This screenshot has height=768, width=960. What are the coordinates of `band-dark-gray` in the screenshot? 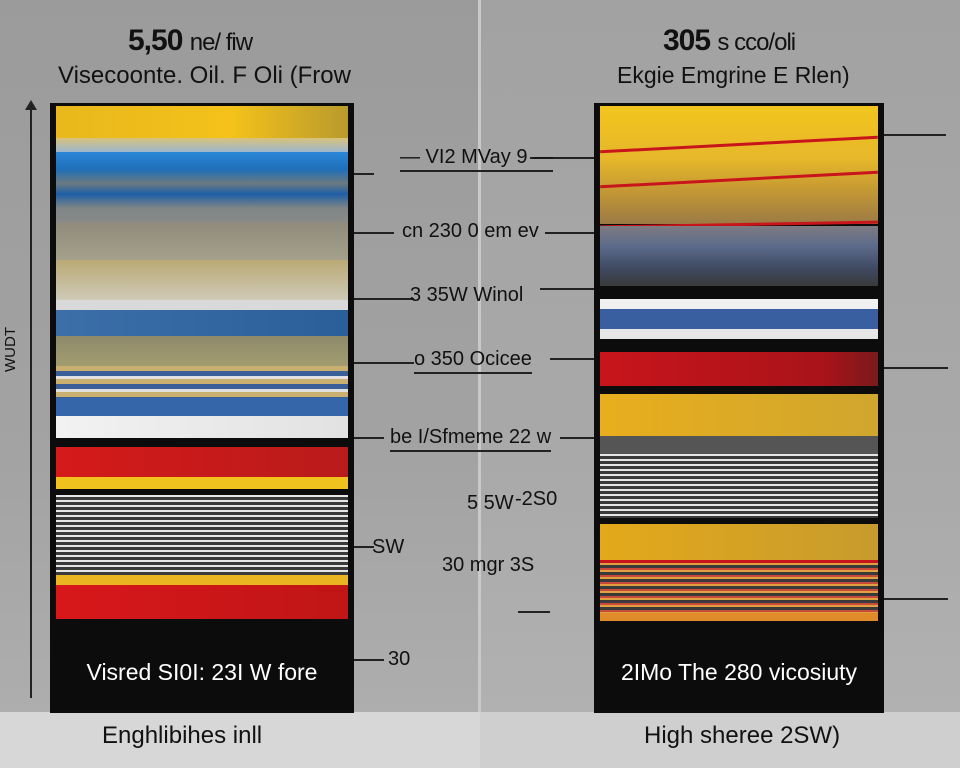 It's located at (739, 445).